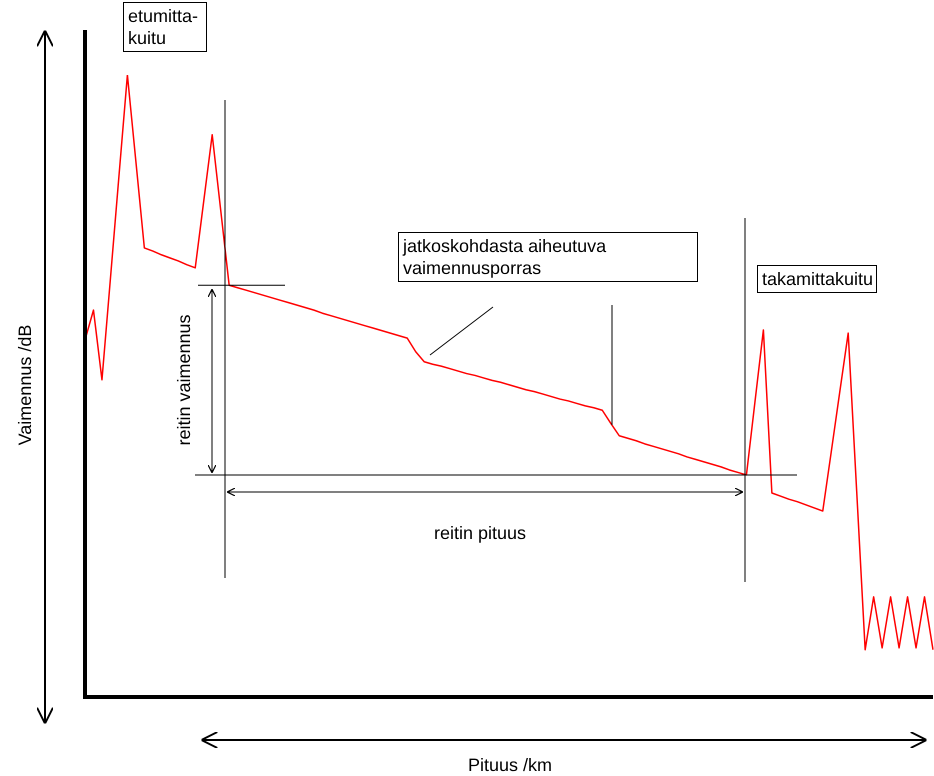 The height and width of the screenshot is (776, 934). I want to click on annotation: reitin vaimennus, so click(184, 380).